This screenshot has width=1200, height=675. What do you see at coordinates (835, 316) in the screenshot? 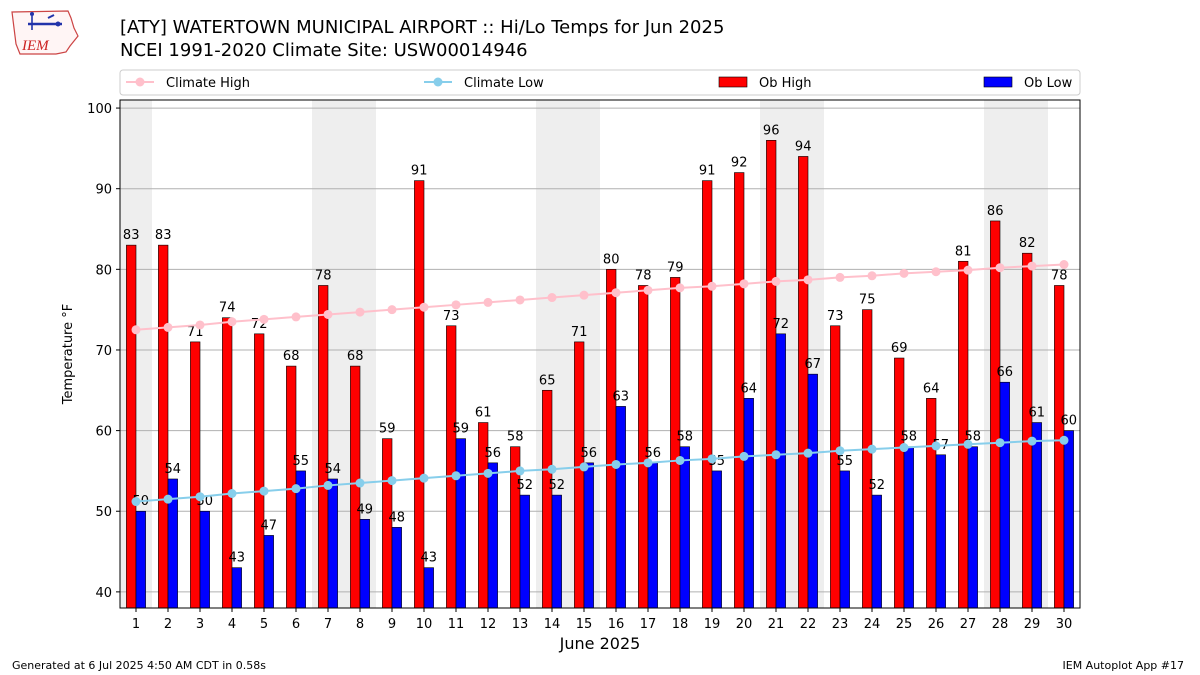
I see `ob-high-label: 73` at bounding box center [835, 316].